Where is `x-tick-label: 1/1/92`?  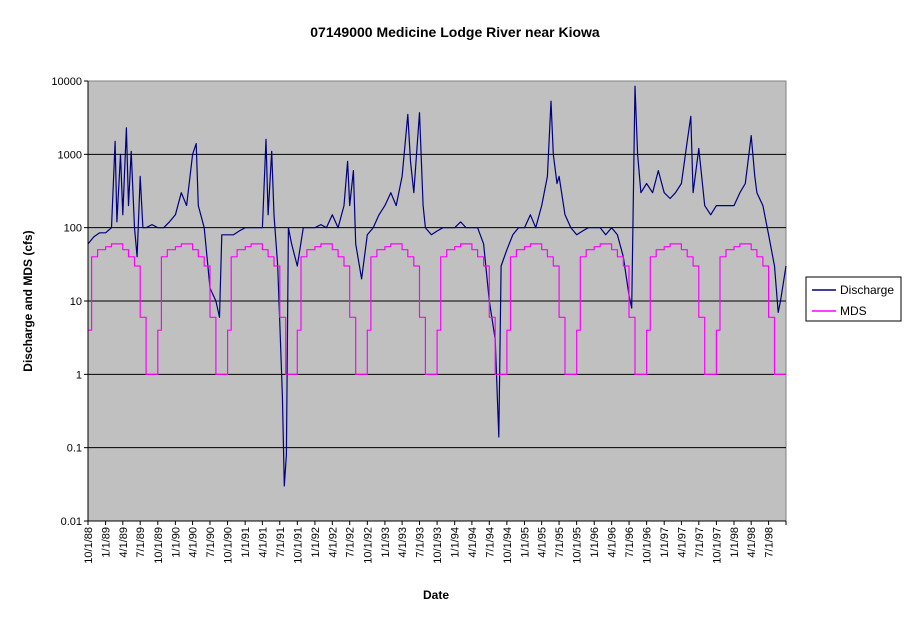
x-tick-label: 1/1/92 is located at coordinates (316, 542).